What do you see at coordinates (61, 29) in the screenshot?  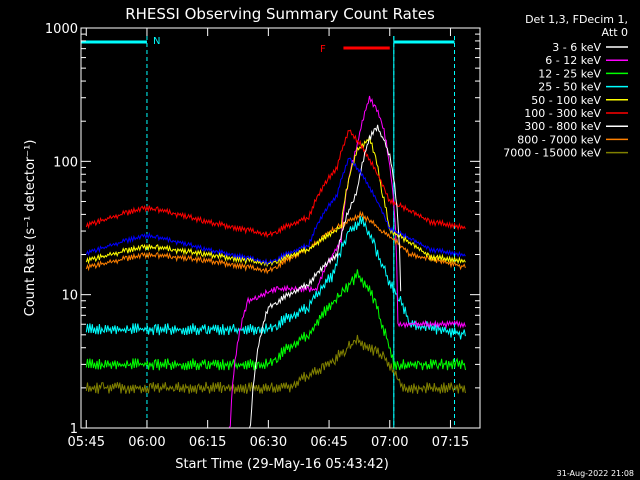 I see `y-tick-label: 1000` at bounding box center [61, 29].